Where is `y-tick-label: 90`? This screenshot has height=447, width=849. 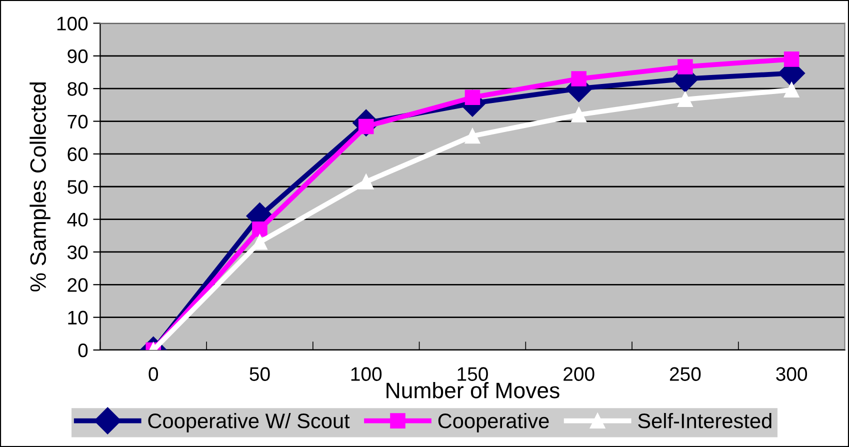 y-tick-label: 90 is located at coordinates (78, 56).